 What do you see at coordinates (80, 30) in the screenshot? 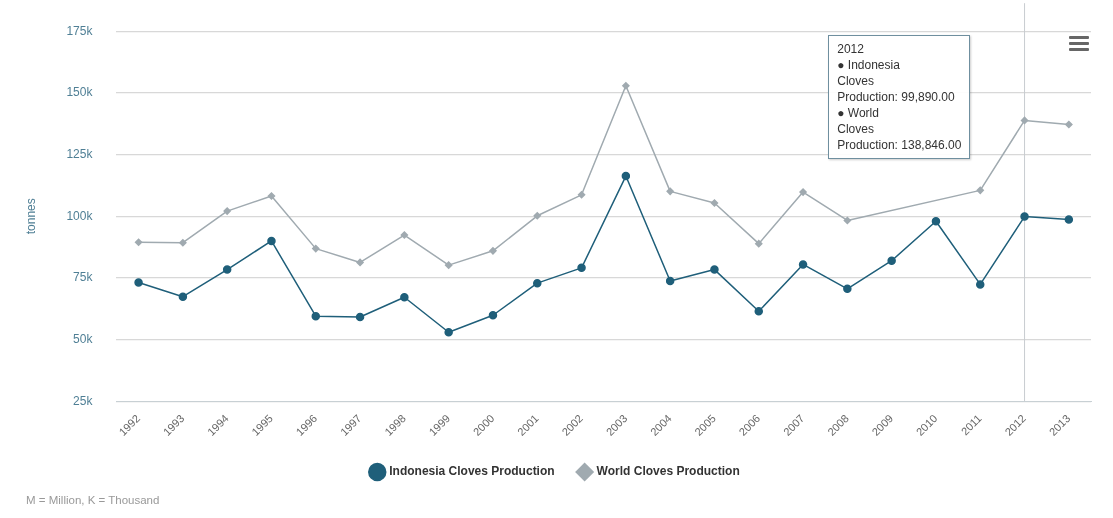
I see `y-tick-label: 175k` at bounding box center [80, 30].